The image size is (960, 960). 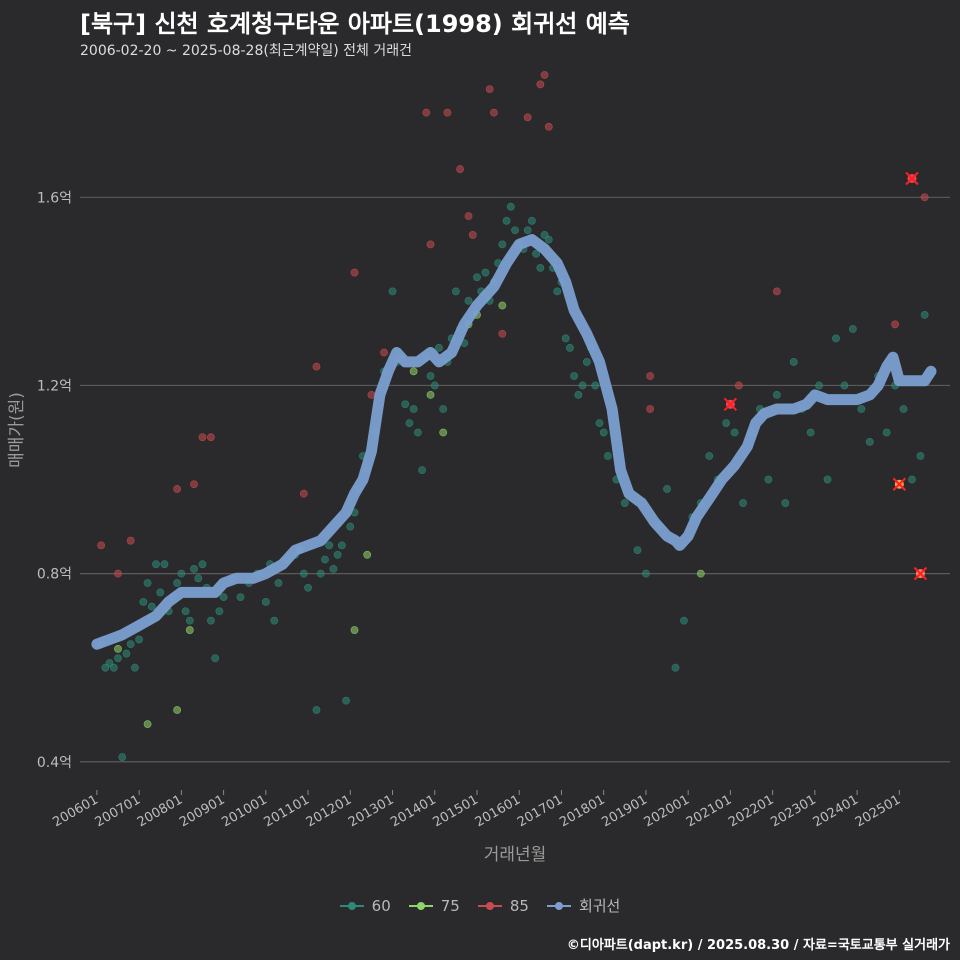 What do you see at coordinates (202, 811) in the screenshot?
I see `x-tick-label: 200901` at bounding box center [202, 811].